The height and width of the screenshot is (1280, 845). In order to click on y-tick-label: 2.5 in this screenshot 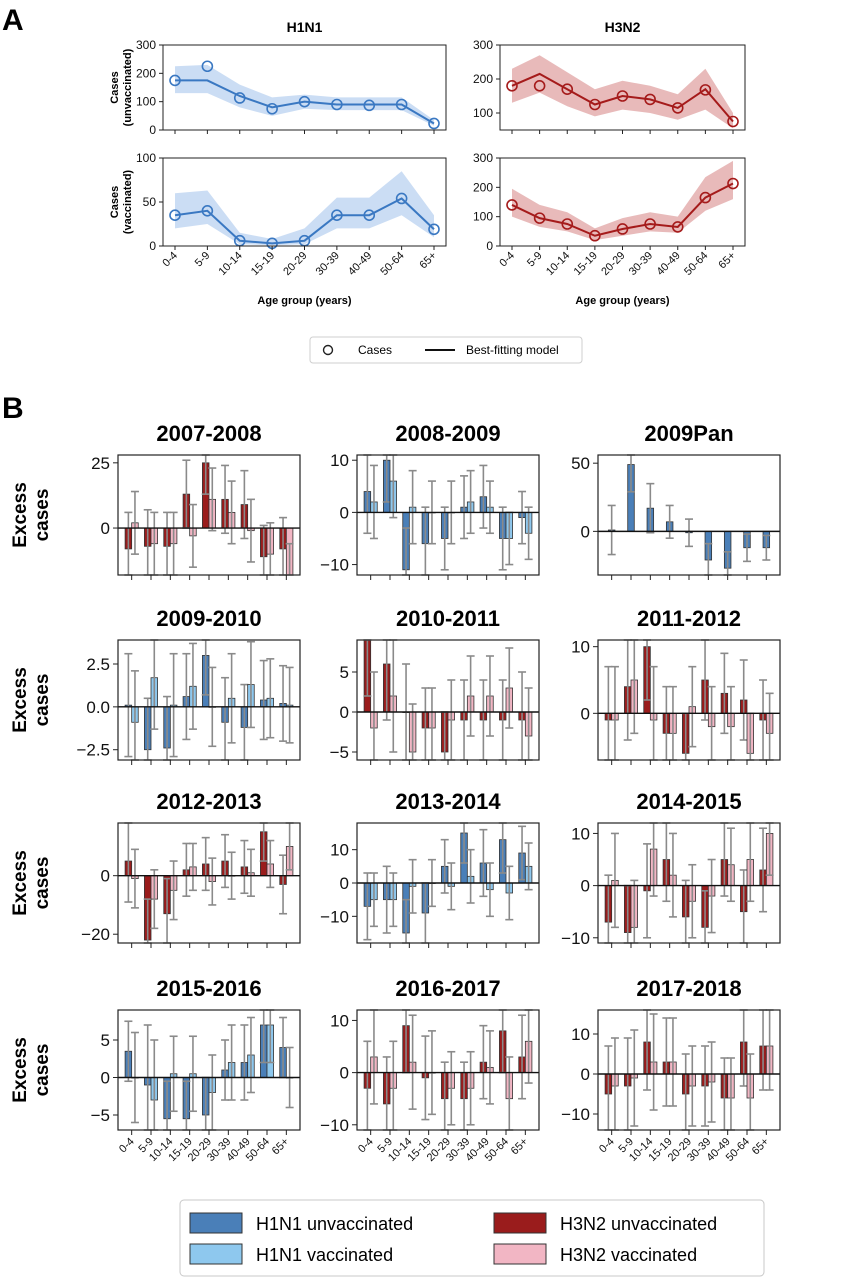, I will do `click(98, 664)`.